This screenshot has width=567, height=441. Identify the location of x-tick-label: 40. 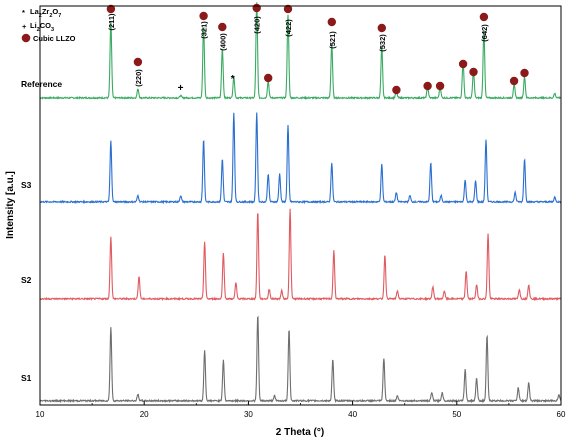
(352, 414).